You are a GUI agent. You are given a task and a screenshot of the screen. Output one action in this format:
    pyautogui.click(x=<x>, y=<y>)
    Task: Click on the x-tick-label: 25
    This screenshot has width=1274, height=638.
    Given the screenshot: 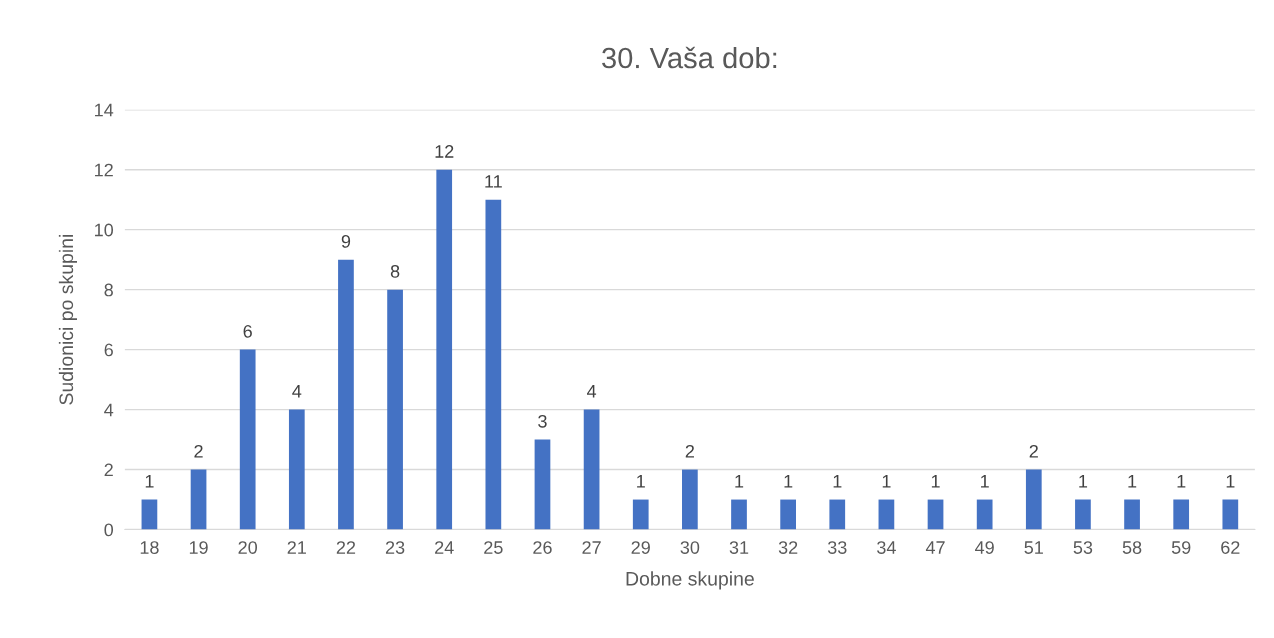 What is the action you would take?
    pyautogui.click(x=493, y=547)
    